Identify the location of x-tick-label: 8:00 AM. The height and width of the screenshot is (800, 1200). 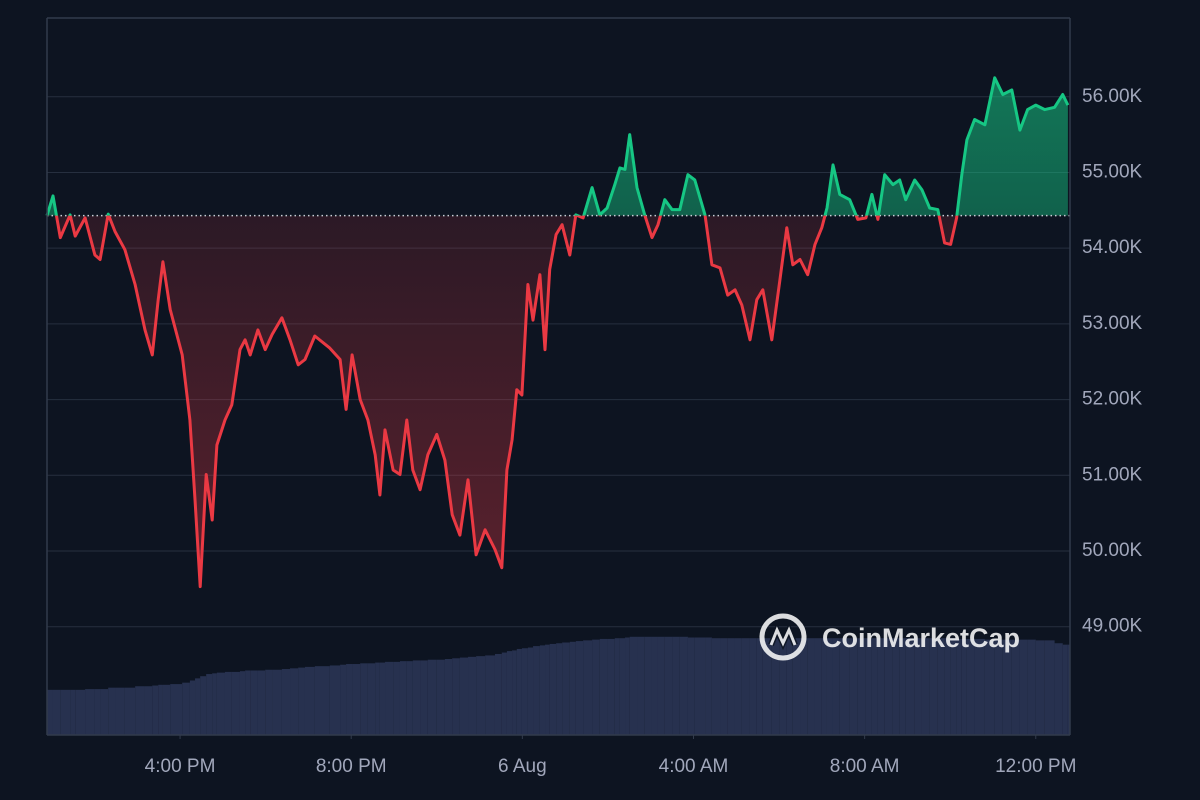
(865, 766).